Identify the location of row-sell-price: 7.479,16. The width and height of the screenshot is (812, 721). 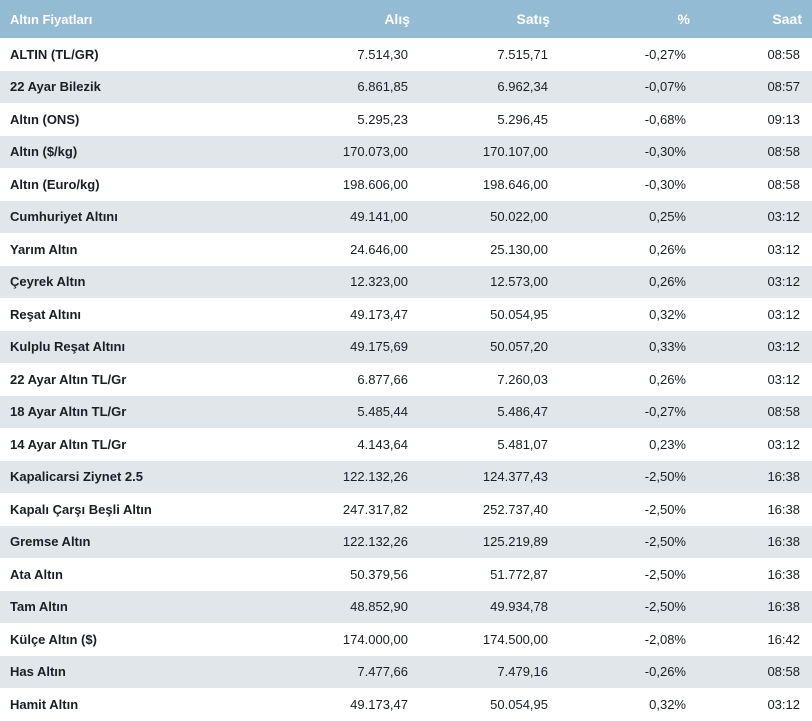
(522, 672).